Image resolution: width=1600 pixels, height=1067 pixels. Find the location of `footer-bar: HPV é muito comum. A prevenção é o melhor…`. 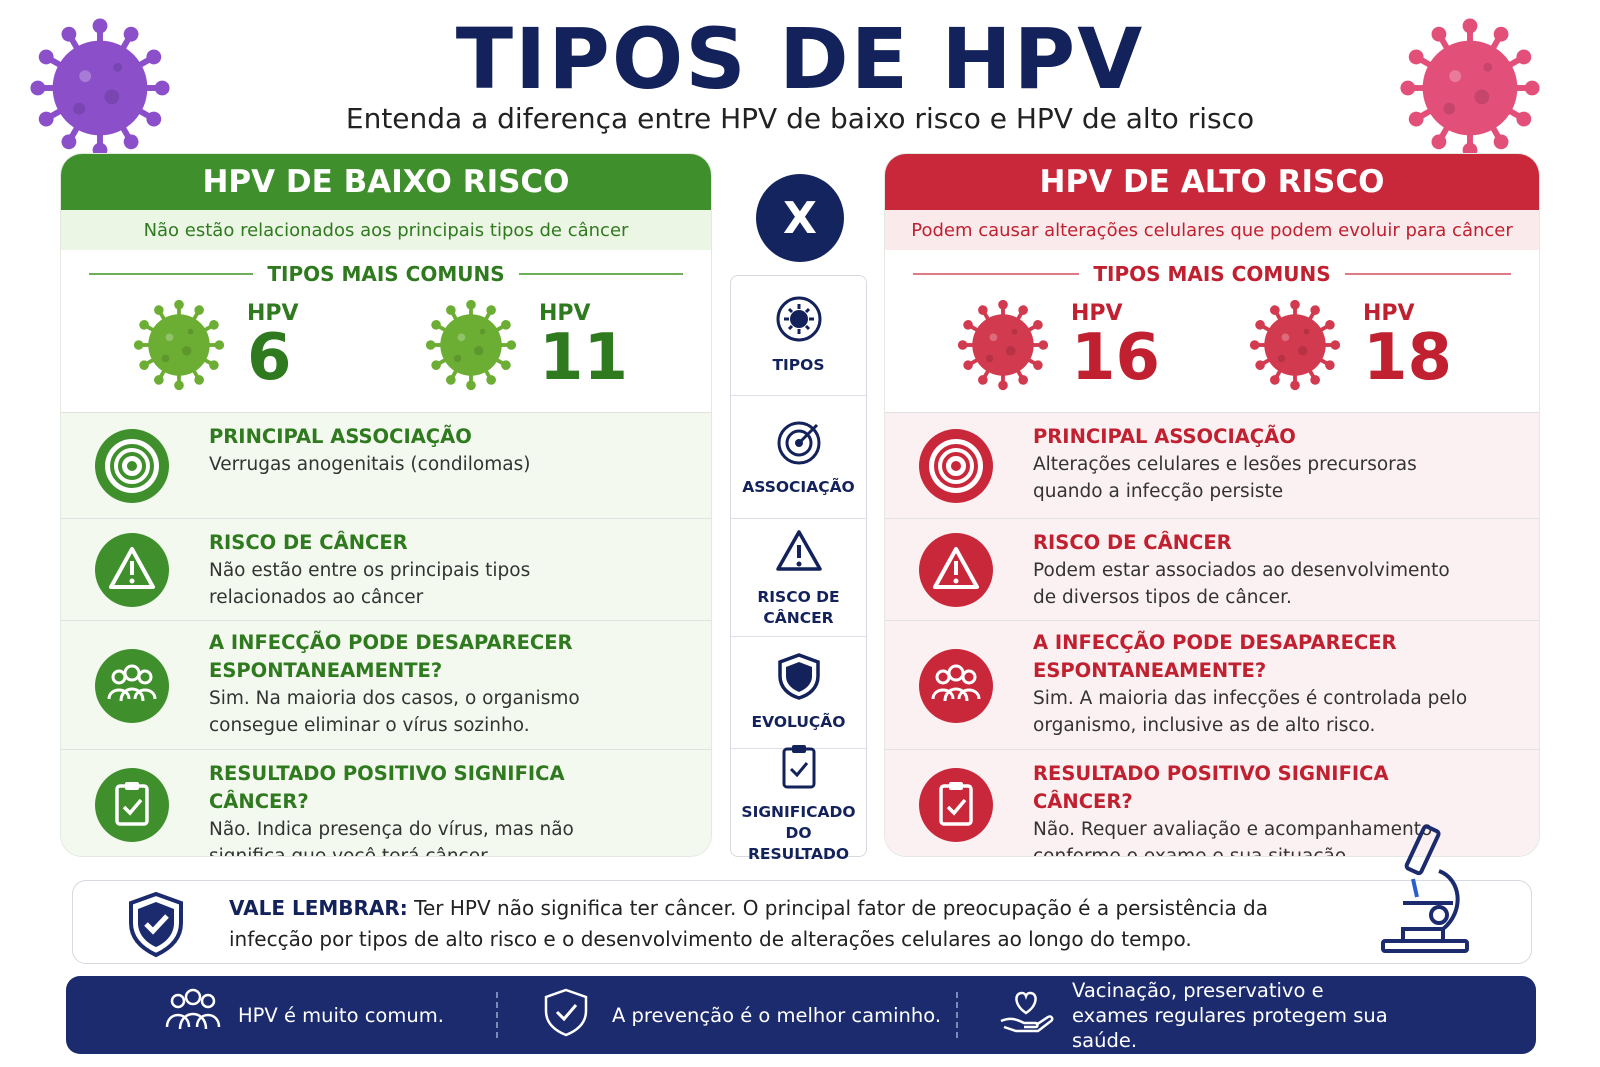

footer-bar: HPV é muito comum. A prevenção é o melhor… is located at coordinates (801, 1015).